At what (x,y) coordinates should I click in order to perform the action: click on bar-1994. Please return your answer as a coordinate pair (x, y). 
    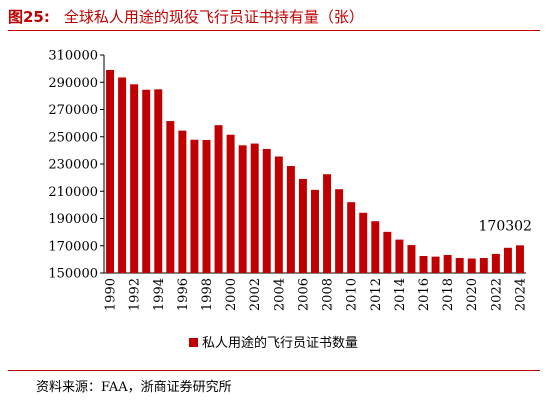
    Looking at the image, I should click on (158, 181).